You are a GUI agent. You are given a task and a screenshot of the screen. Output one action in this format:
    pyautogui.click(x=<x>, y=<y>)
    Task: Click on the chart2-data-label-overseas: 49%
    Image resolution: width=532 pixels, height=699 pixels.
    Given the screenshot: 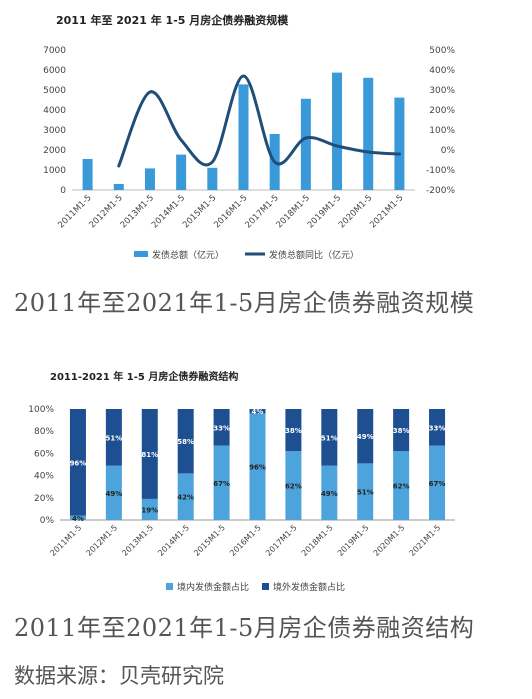 What is the action you would take?
    pyautogui.click(x=365, y=437)
    